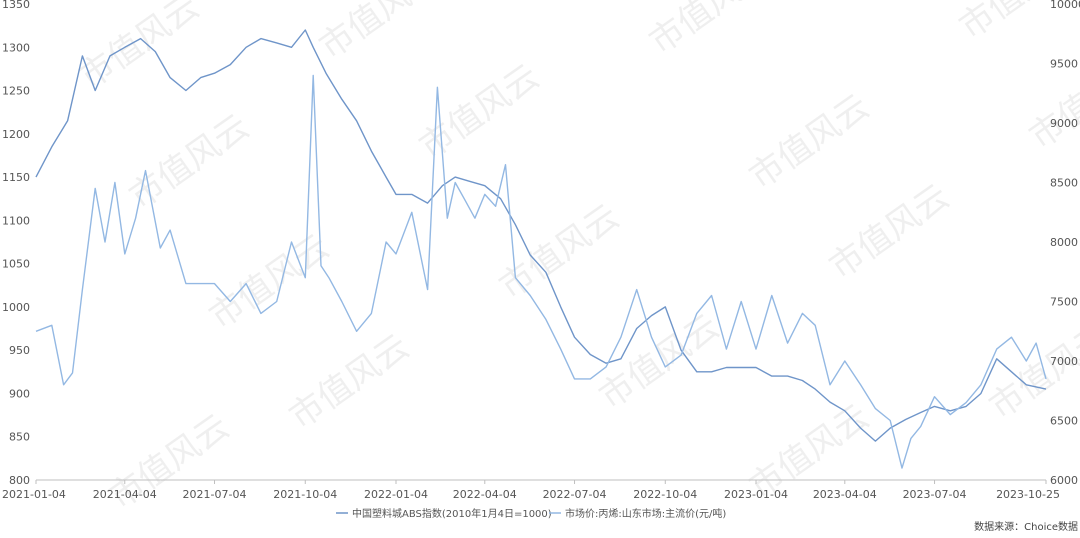  Describe the element at coordinates (16, 47) in the screenshot. I see `left-y-tick-label: 1300` at that location.